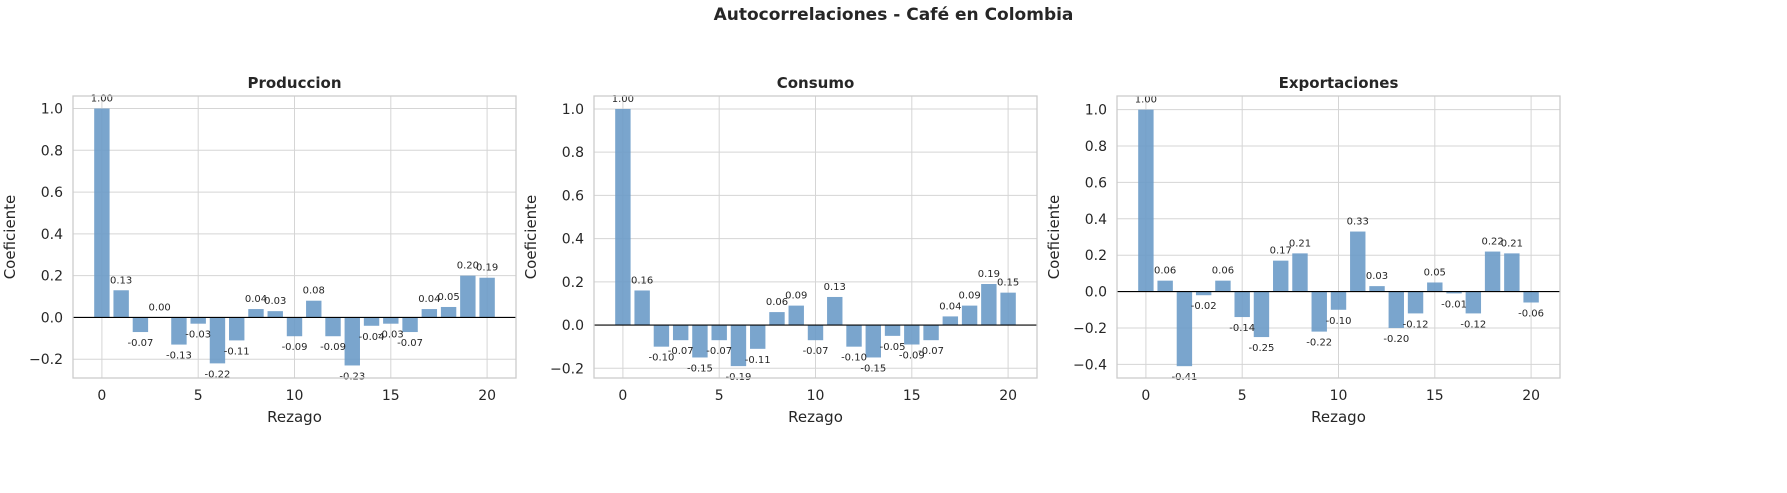 The height and width of the screenshot is (493, 1787). What do you see at coordinates (275, 301) in the screenshot?
I see `produccion-data-label-9: 0.03` at bounding box center [275, 301].